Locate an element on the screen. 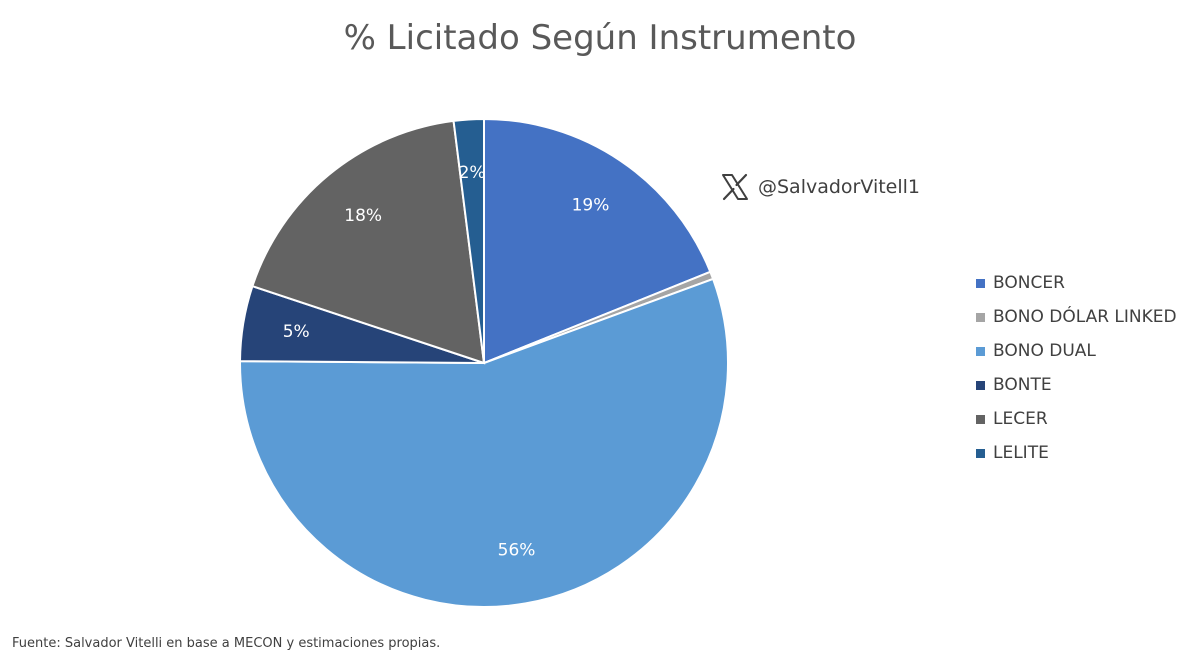  legend-item-4: LECER is located at coordinates (1076, 419).